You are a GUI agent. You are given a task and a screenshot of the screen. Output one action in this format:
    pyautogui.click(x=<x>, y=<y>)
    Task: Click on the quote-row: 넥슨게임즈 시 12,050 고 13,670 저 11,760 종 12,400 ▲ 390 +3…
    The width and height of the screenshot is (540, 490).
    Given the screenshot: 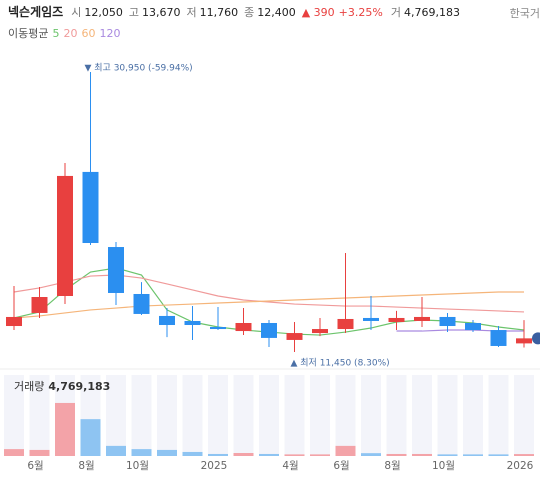 What is the action you would take?
    pyautogui.click(x=237, y=11)
    